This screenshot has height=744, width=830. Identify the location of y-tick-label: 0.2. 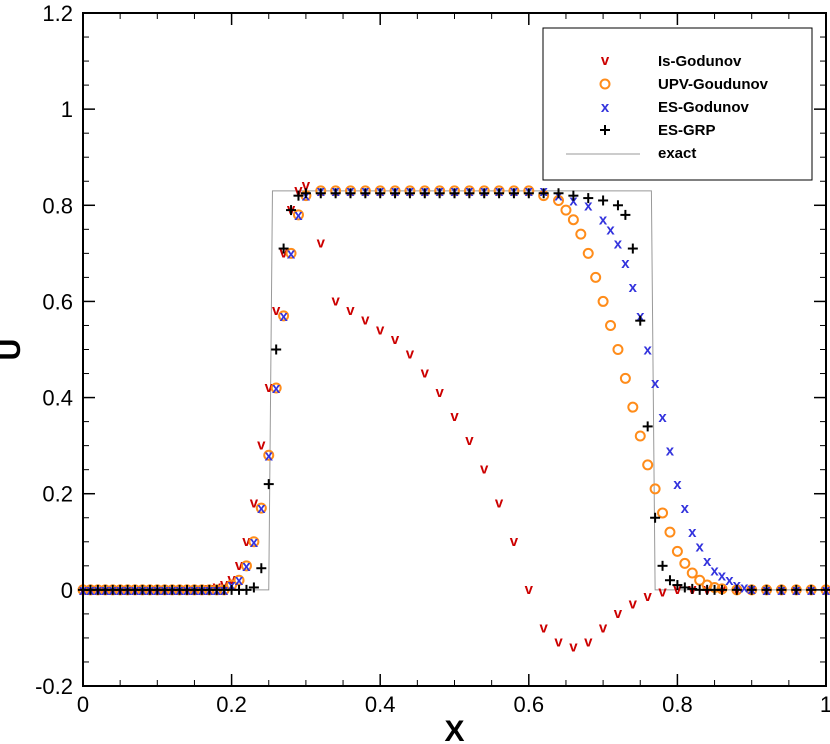
(57, 494).